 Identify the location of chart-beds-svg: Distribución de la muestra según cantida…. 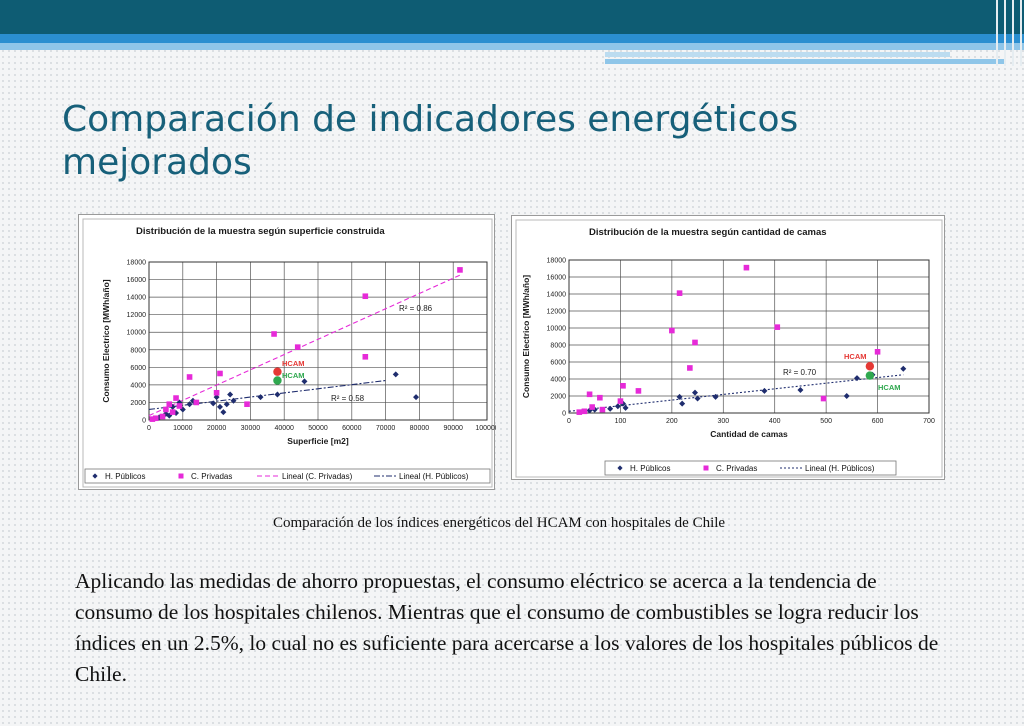
(729, 348).